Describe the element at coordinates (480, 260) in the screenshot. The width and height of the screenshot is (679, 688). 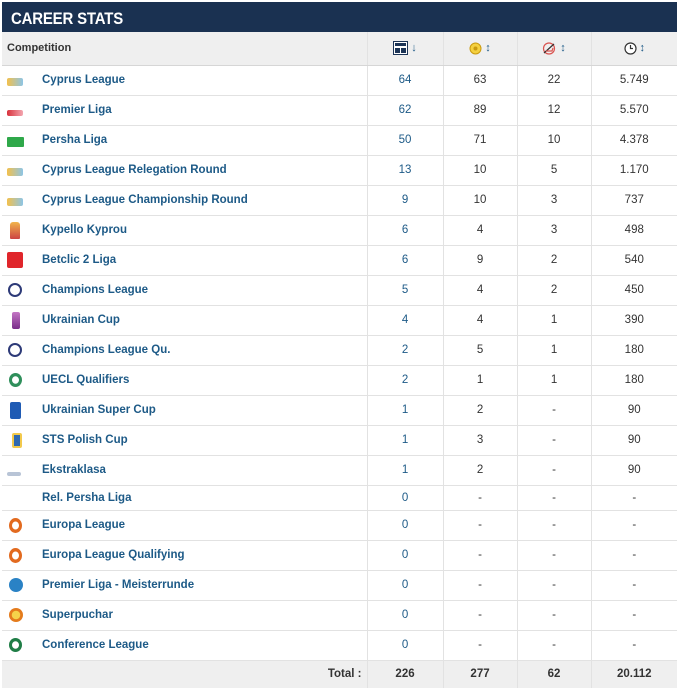
I see `goals-cell: 9` at that location.